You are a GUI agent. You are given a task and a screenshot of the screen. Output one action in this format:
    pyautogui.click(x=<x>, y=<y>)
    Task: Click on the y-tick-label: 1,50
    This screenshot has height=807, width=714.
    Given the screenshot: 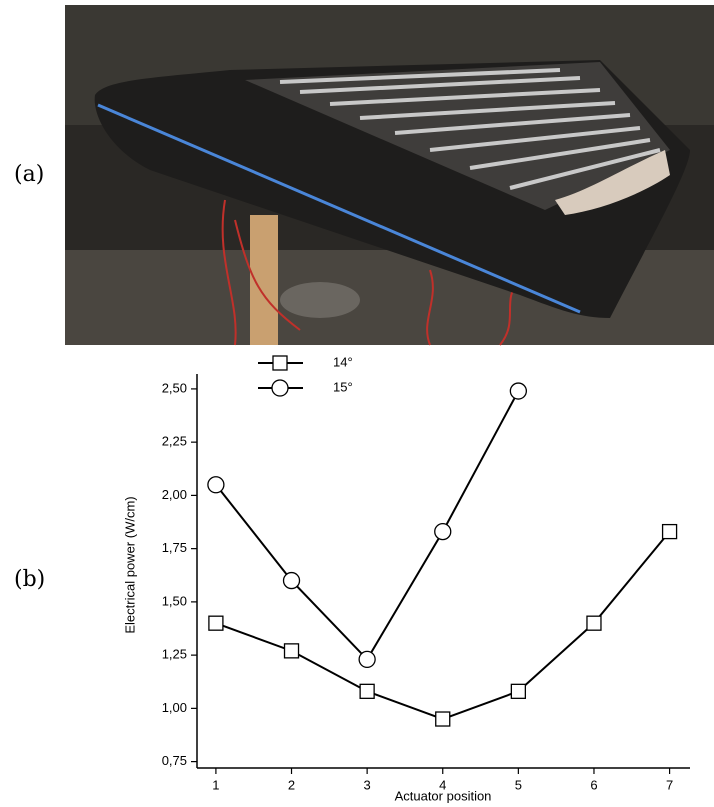 What is the action you would take?
    pyautogui.click(x=174, y=600)
    